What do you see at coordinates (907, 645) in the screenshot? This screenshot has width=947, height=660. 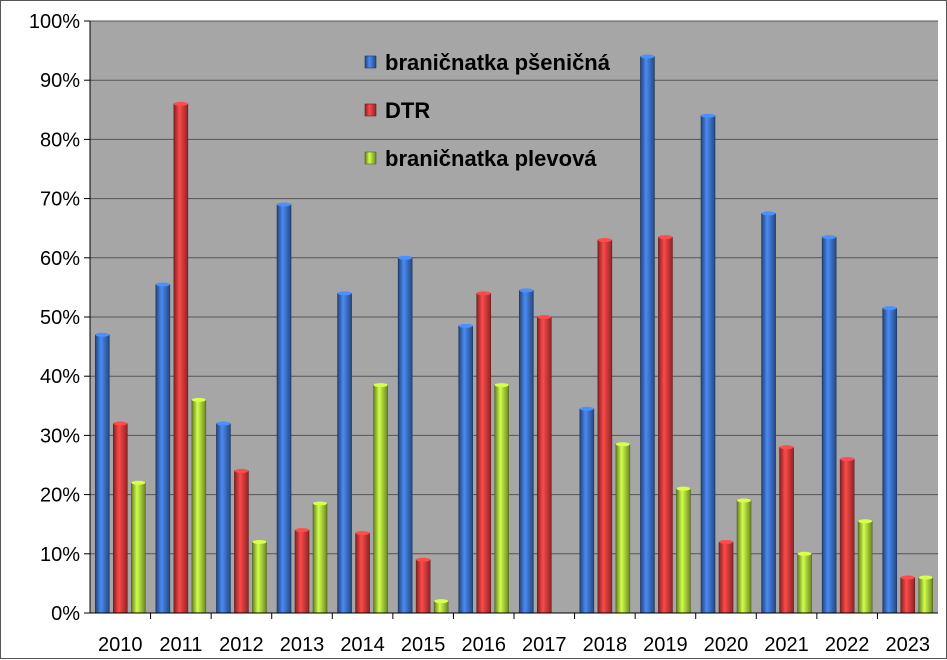 I see `x-tick-label: 2023` at bounding box center [907, 645].